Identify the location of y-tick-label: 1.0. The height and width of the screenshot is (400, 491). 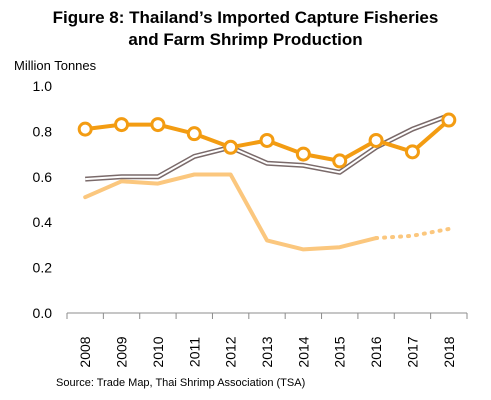
(43, 86).